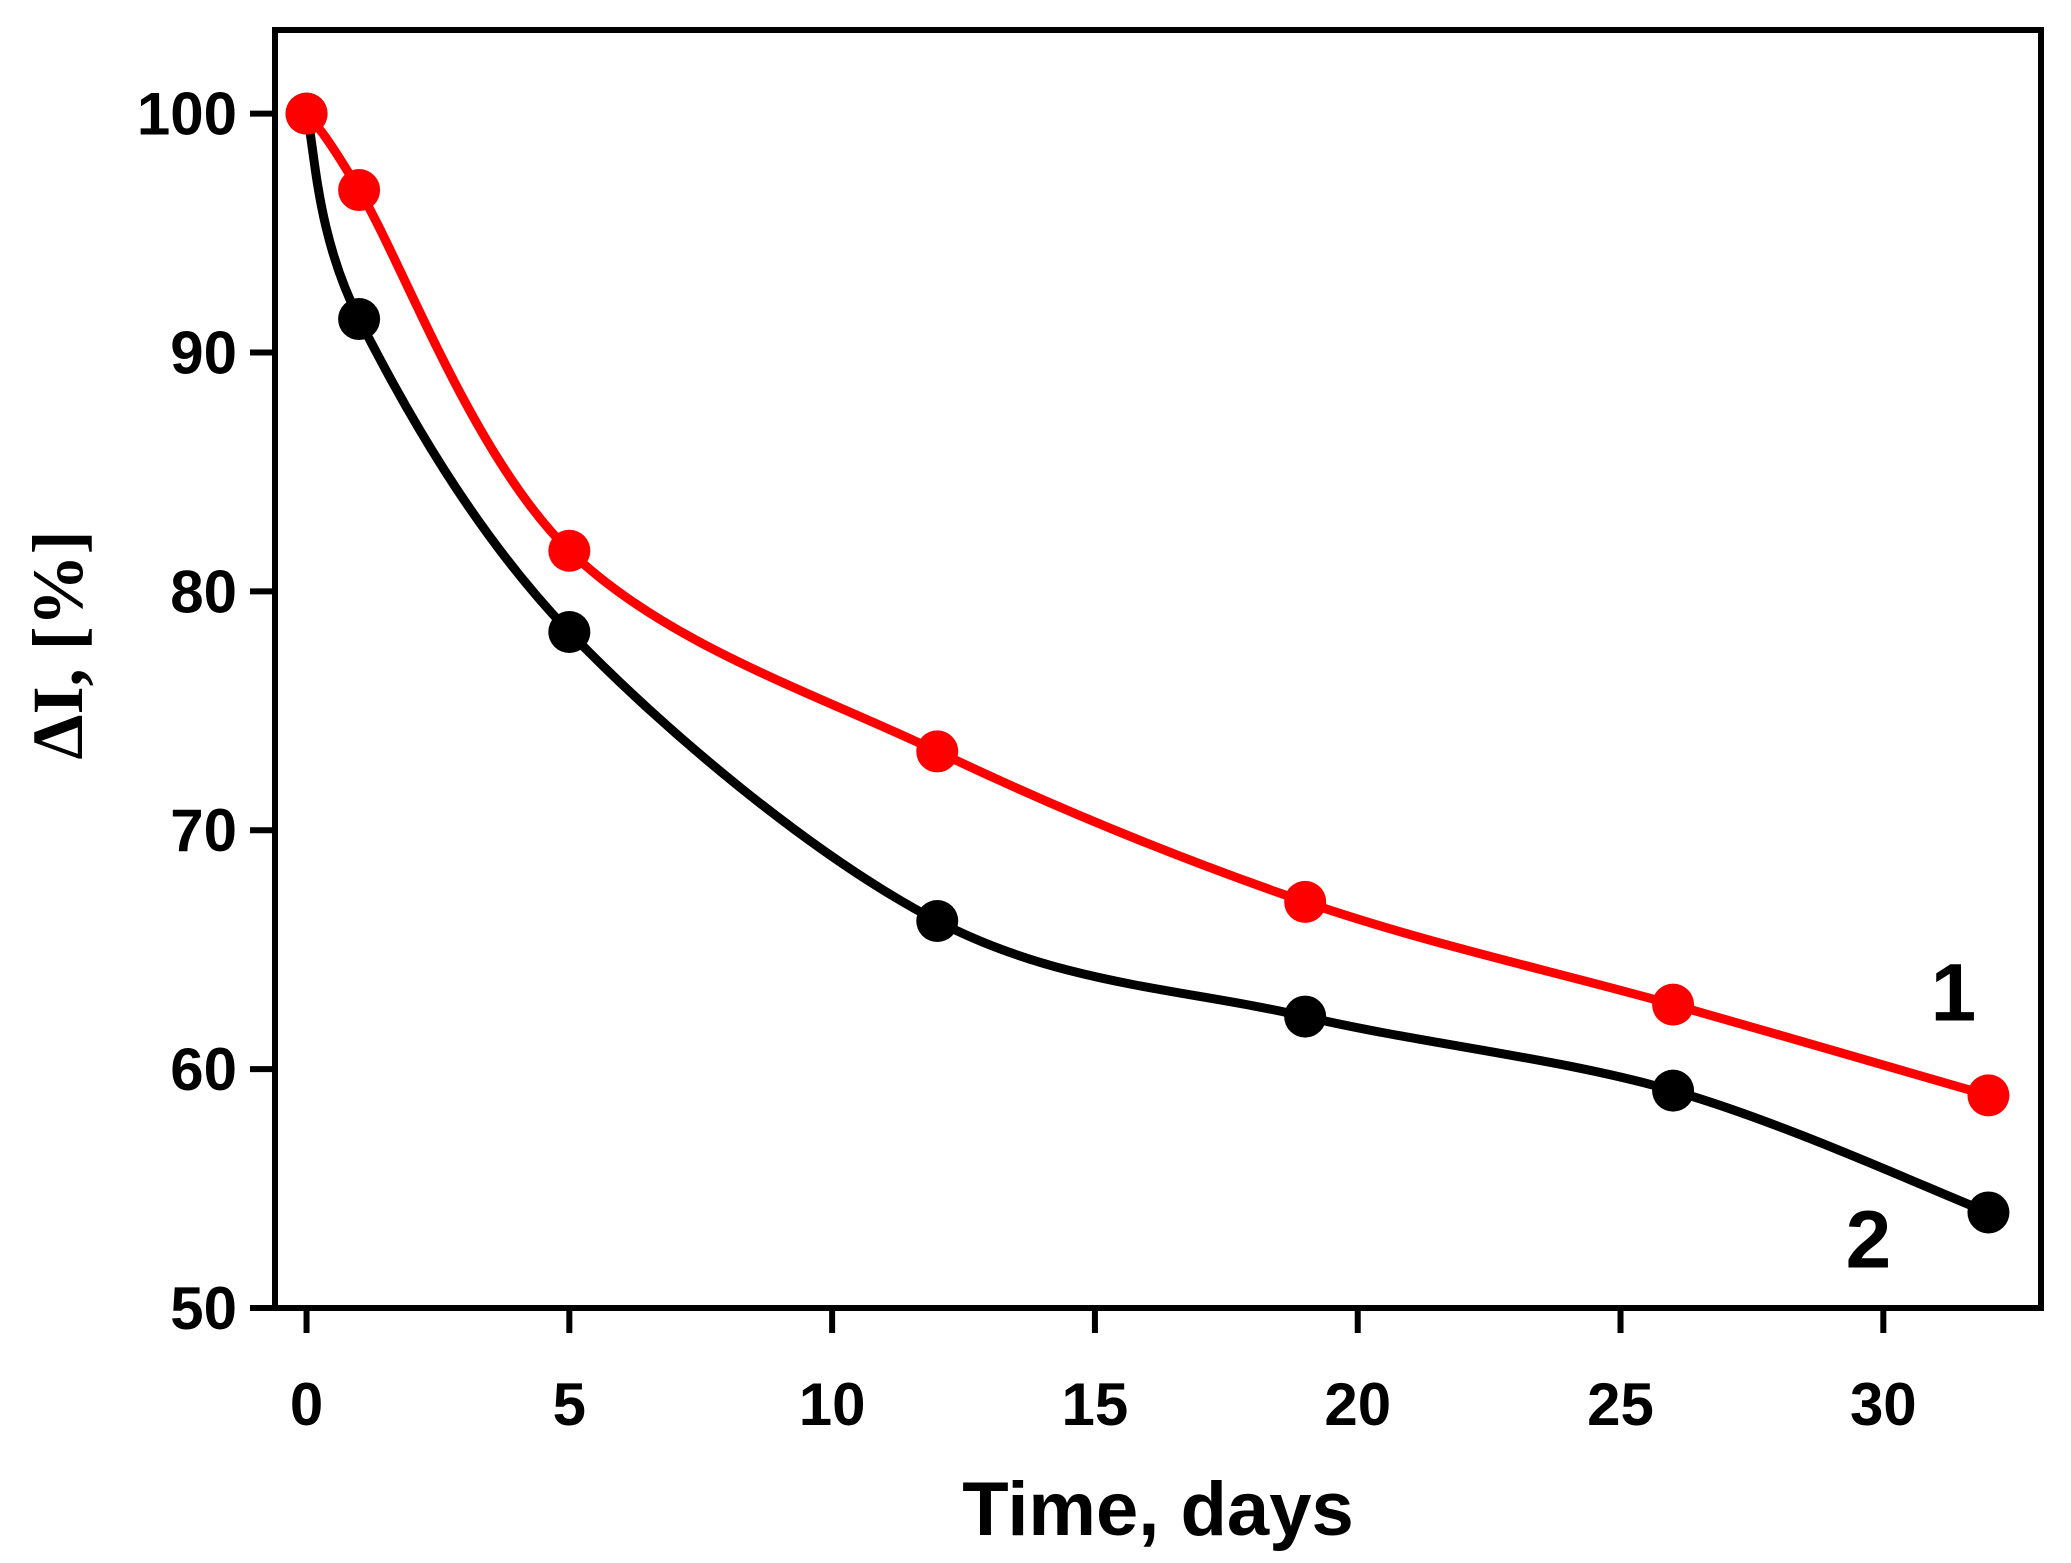  What do you see at coordinates (203, 1069) in the screenshot?
I see `y-tick-label-60: 60` at bounding box center [203, 1069].